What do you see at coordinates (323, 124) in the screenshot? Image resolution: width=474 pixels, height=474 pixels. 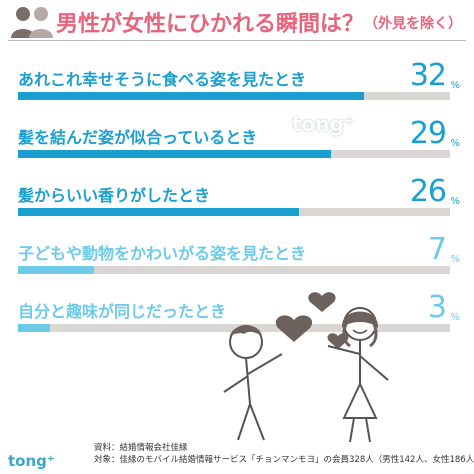 I see `watermark: tong⁺` at bounding box center [323, 124].